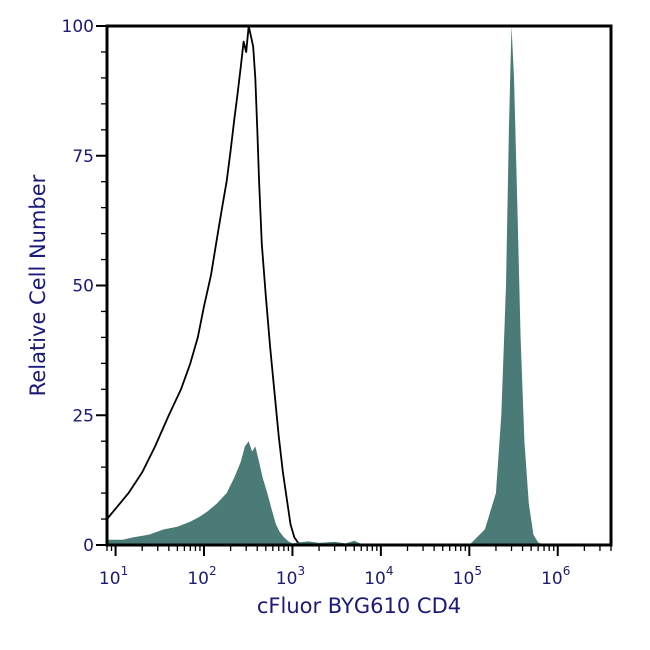 The image size is (650, 650). I want to click on x-tick-label: 10¹, so click(113, 576).